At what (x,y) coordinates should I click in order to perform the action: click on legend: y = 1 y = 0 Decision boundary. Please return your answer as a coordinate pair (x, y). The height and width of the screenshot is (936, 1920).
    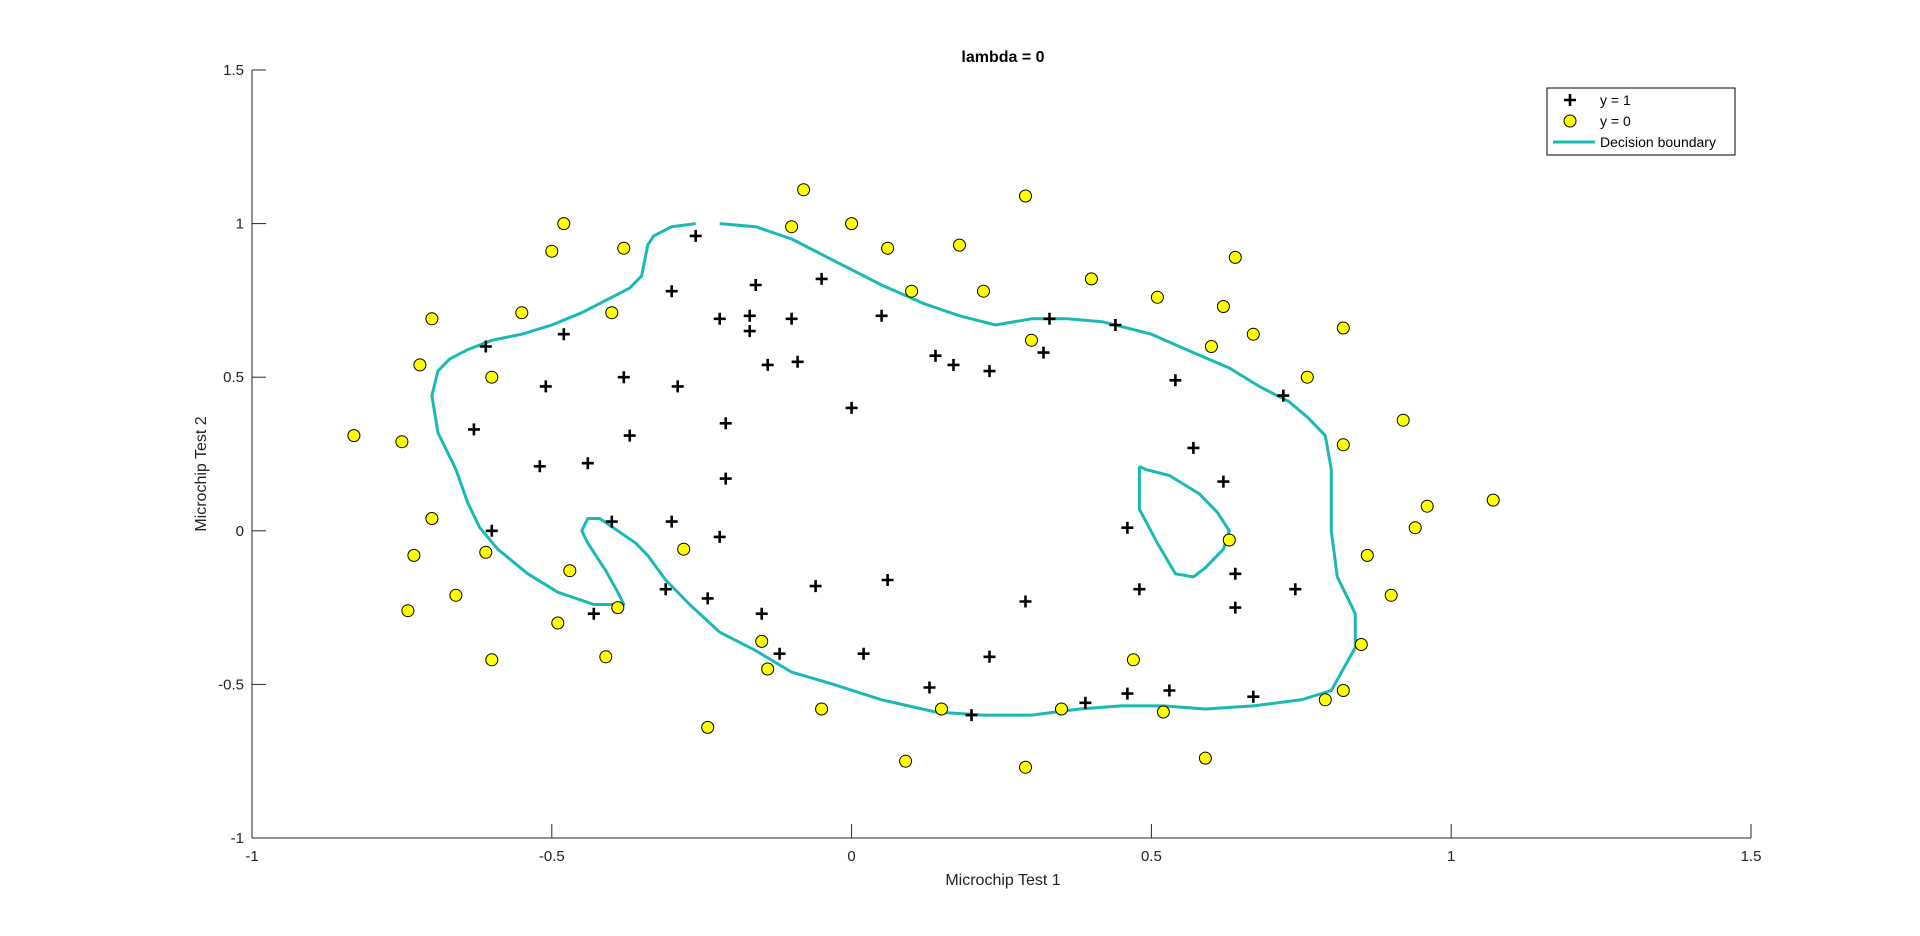
    Looking at the image, I should click on (1641, 121).